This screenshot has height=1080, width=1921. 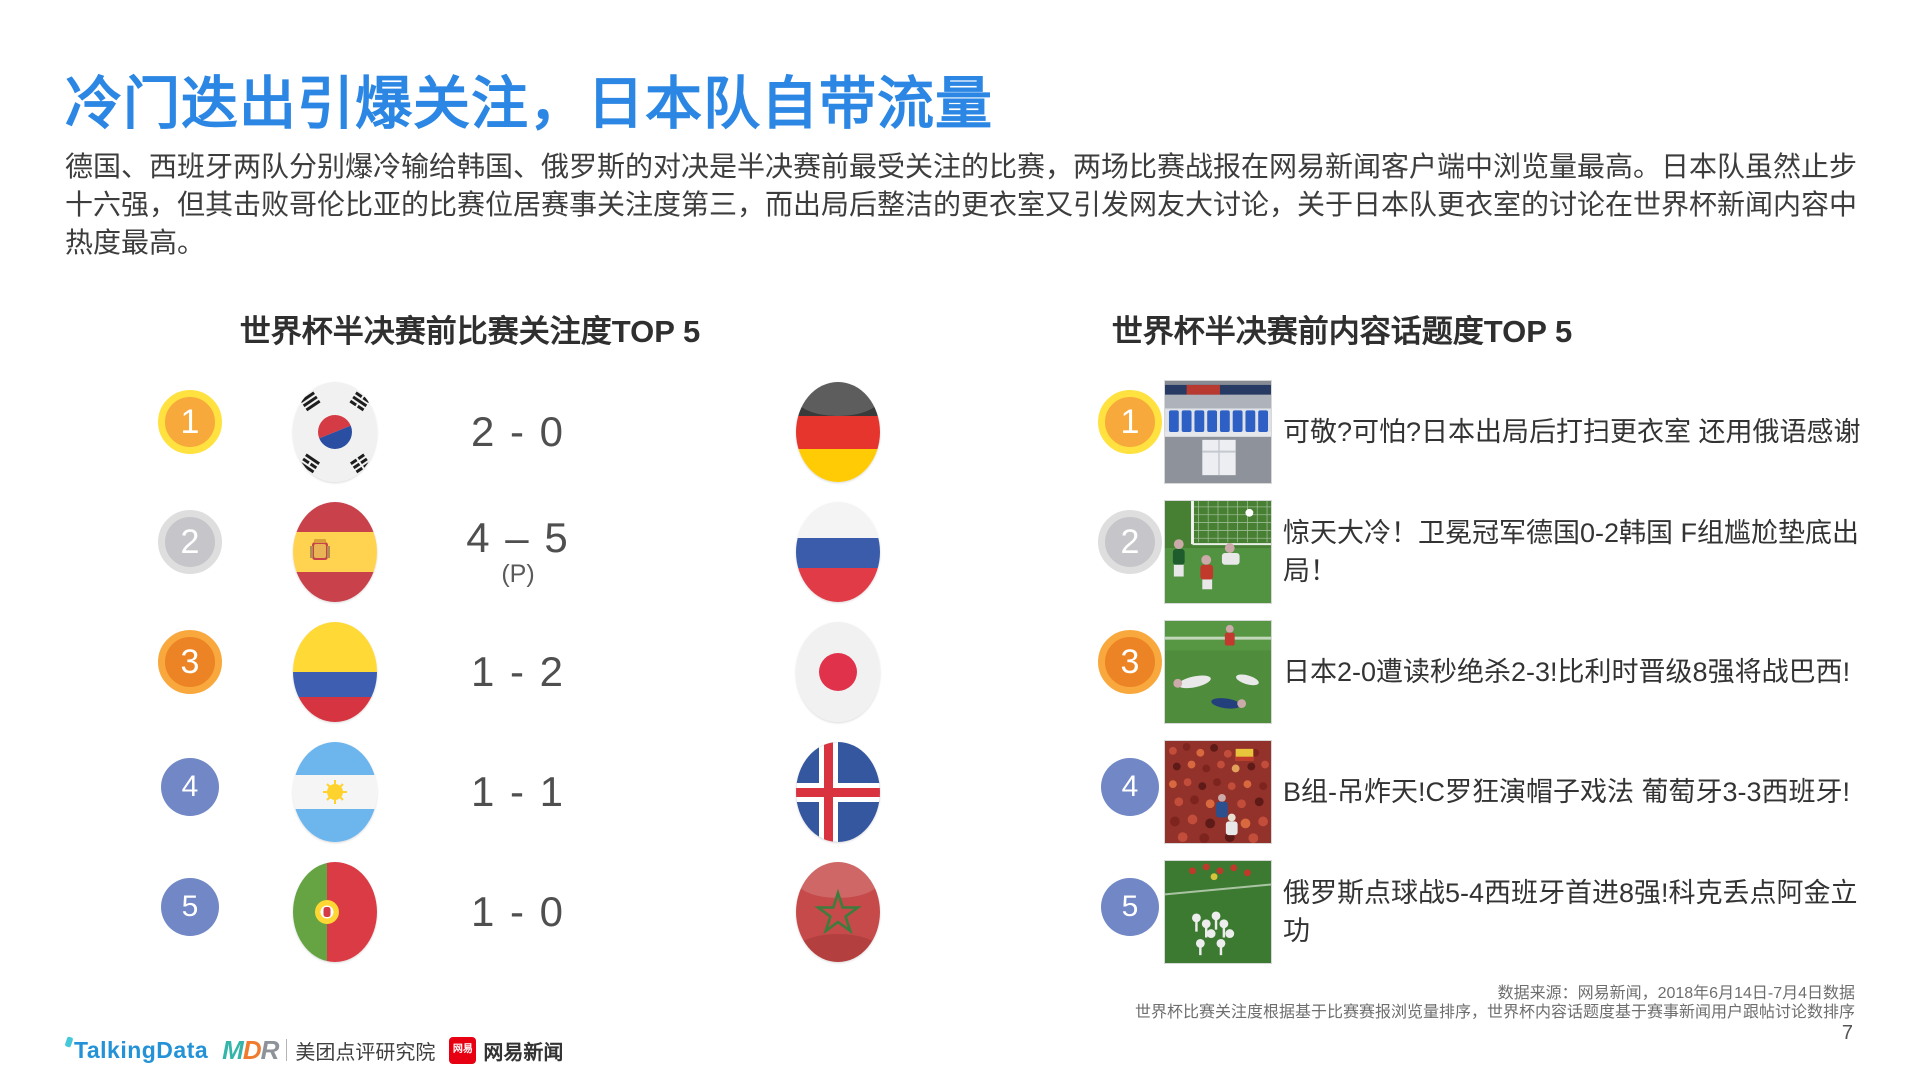 I want to click on mdr-letter-r: R, so click(x=270, y=1049).